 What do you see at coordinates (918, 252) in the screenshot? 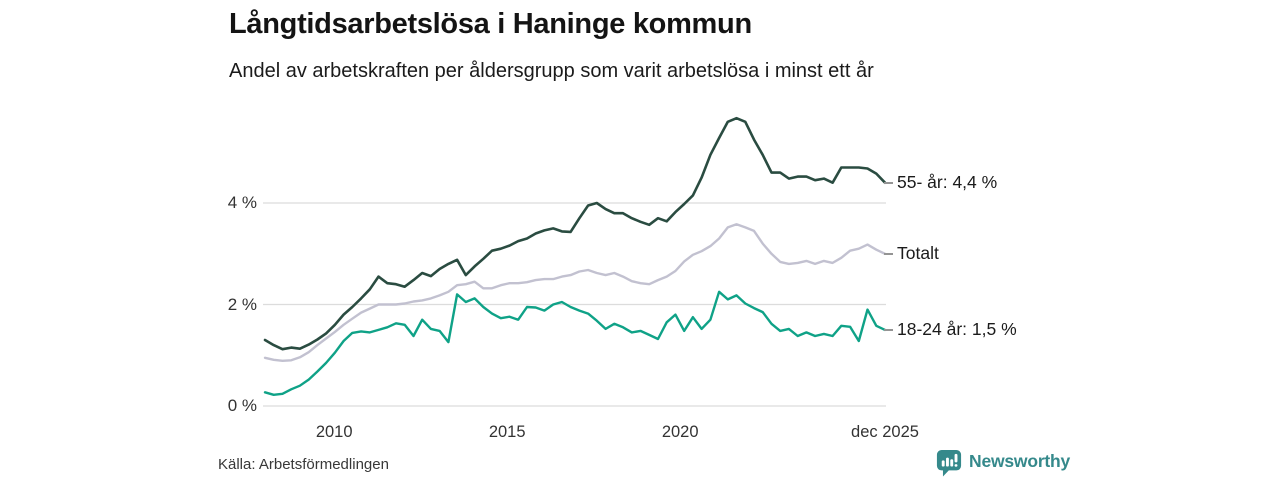
I see `series-end-label-totalt: Totalt` at bounding box center [918, 252].